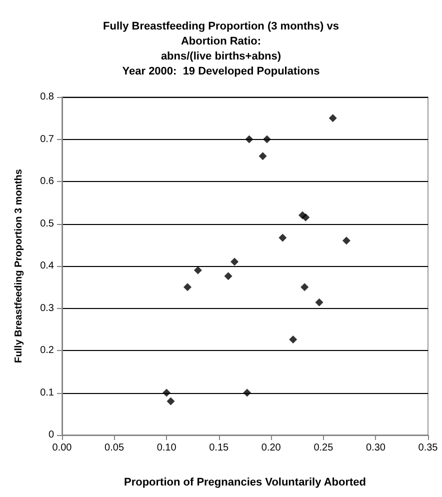 The height and width of the screenshot is (497, 442). What do you see at coordinates (51, 435) in the screenshot?
I see `y-tick-label: 0` at bounding box center [51, 435].